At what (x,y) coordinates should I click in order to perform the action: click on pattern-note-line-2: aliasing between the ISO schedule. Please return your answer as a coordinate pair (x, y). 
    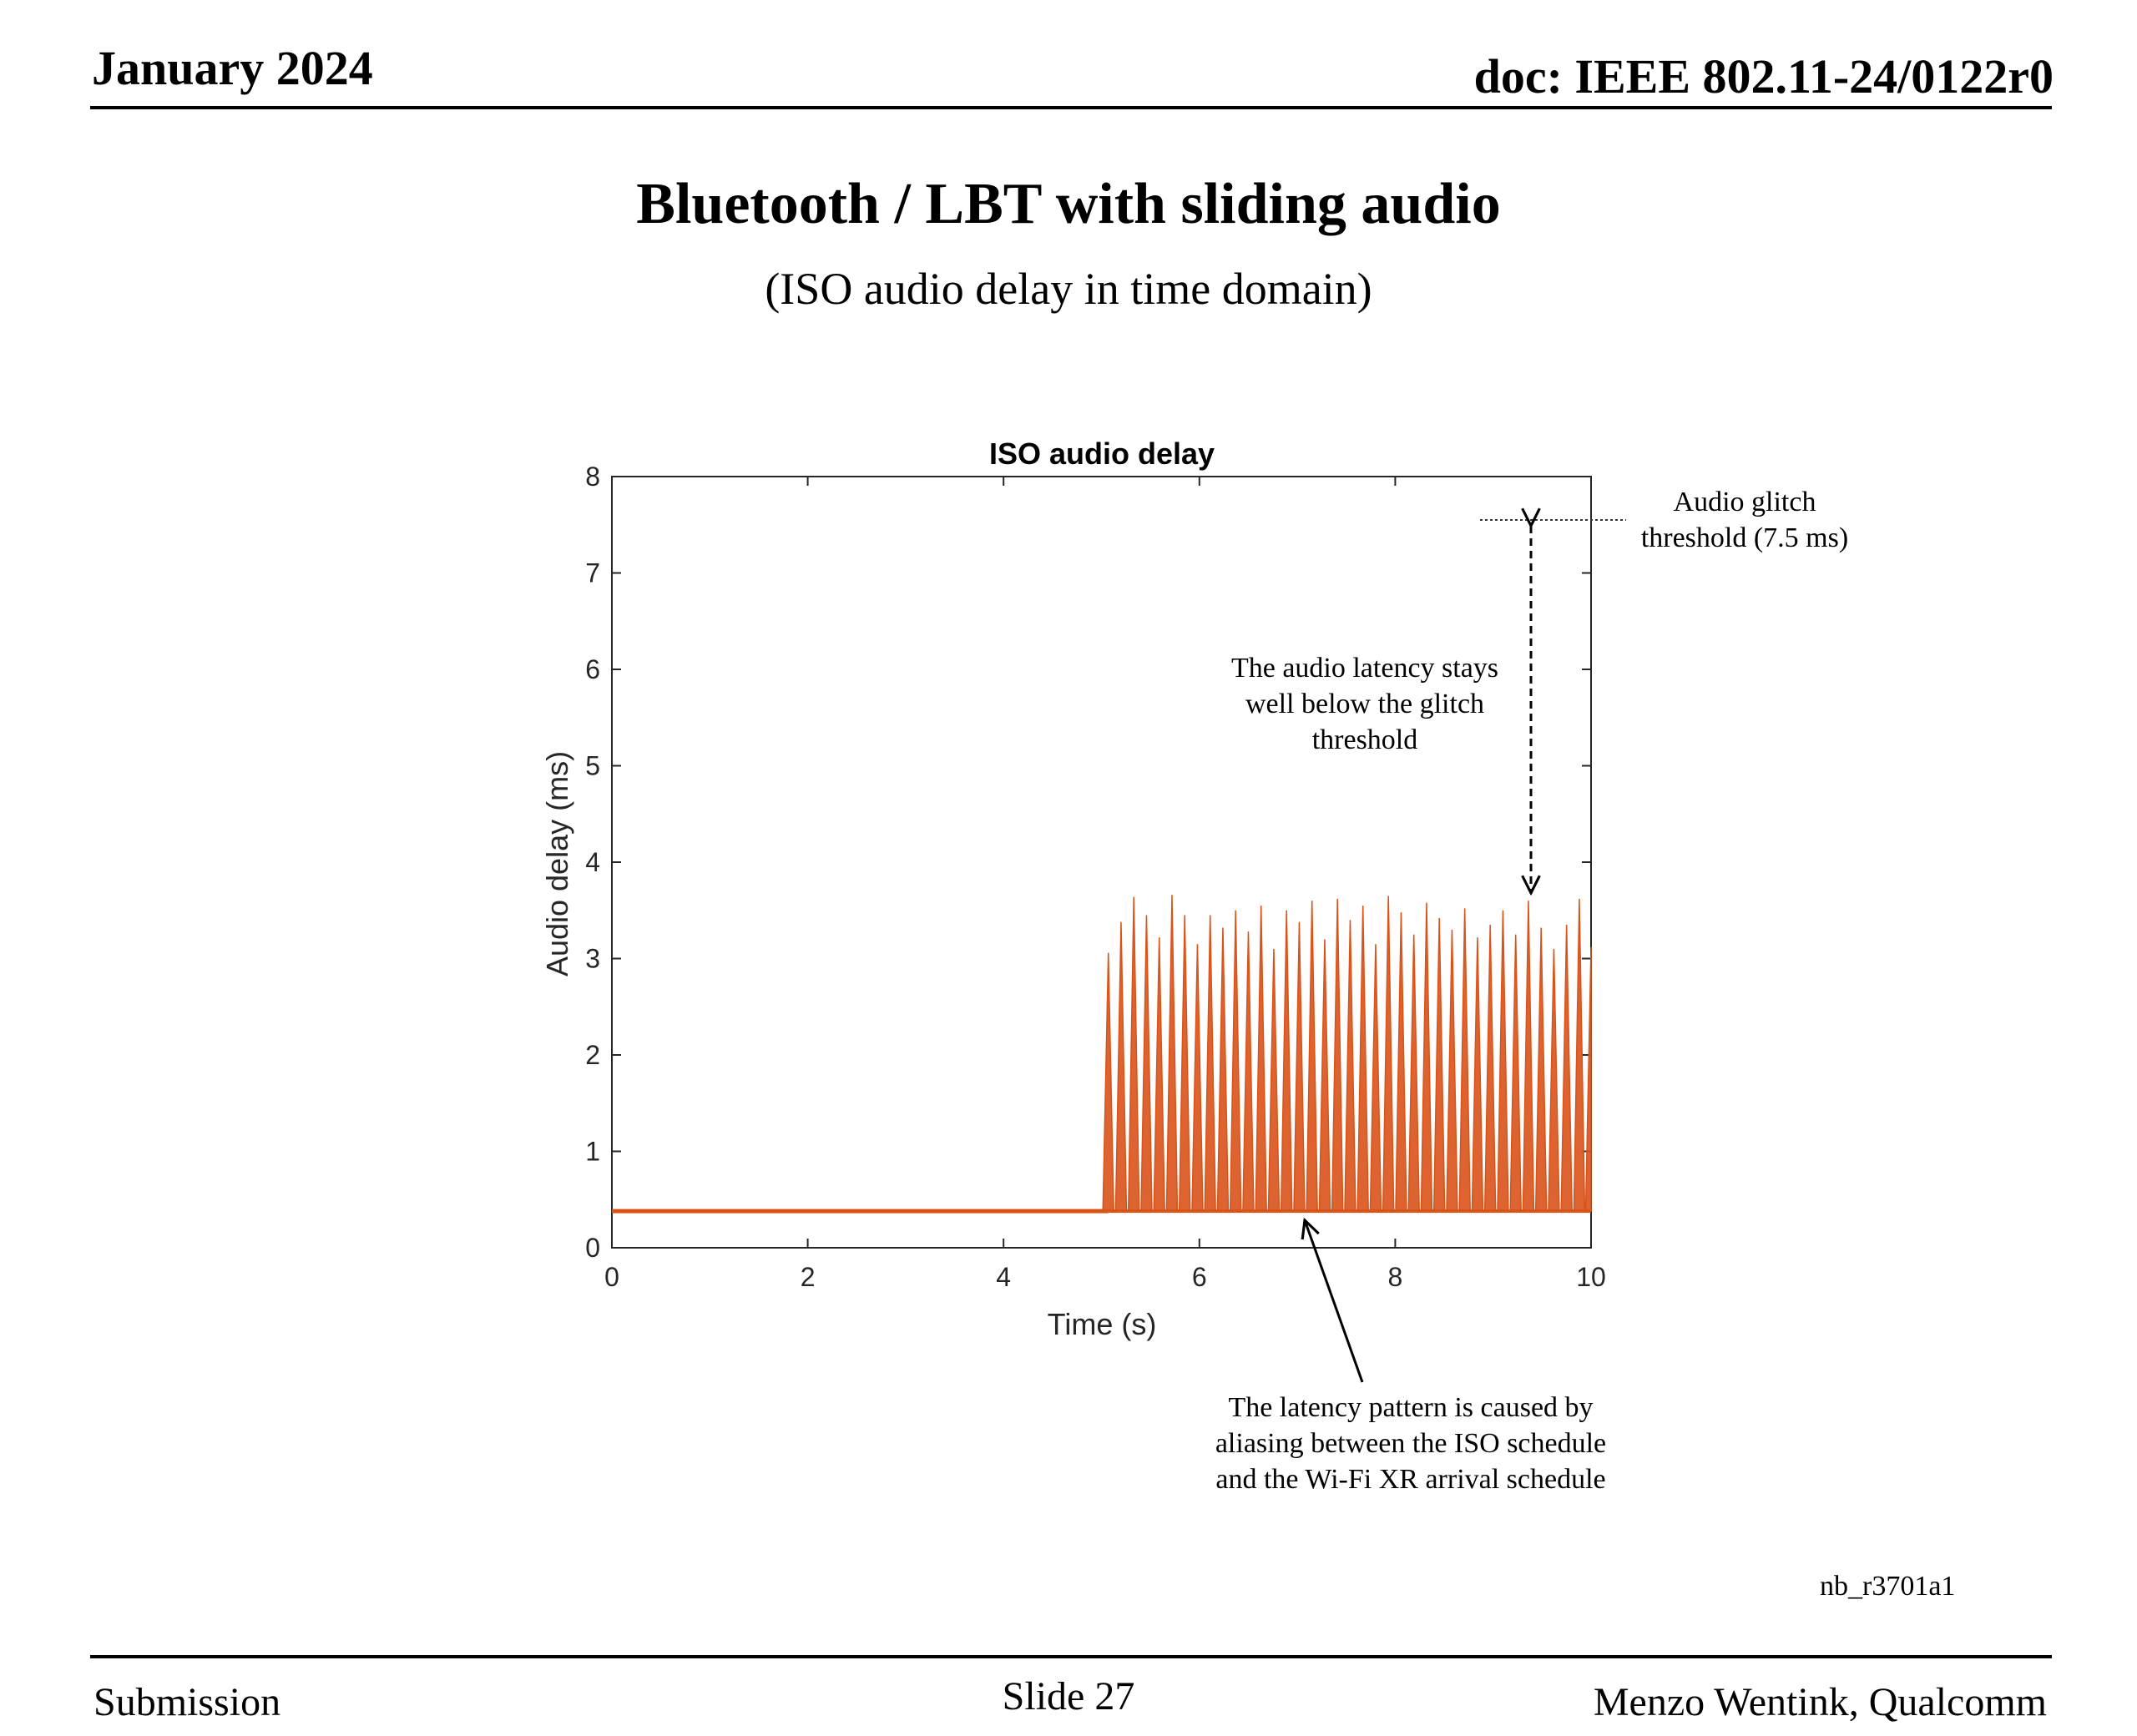
    Looking at the image, I should click on (1411, 1443).